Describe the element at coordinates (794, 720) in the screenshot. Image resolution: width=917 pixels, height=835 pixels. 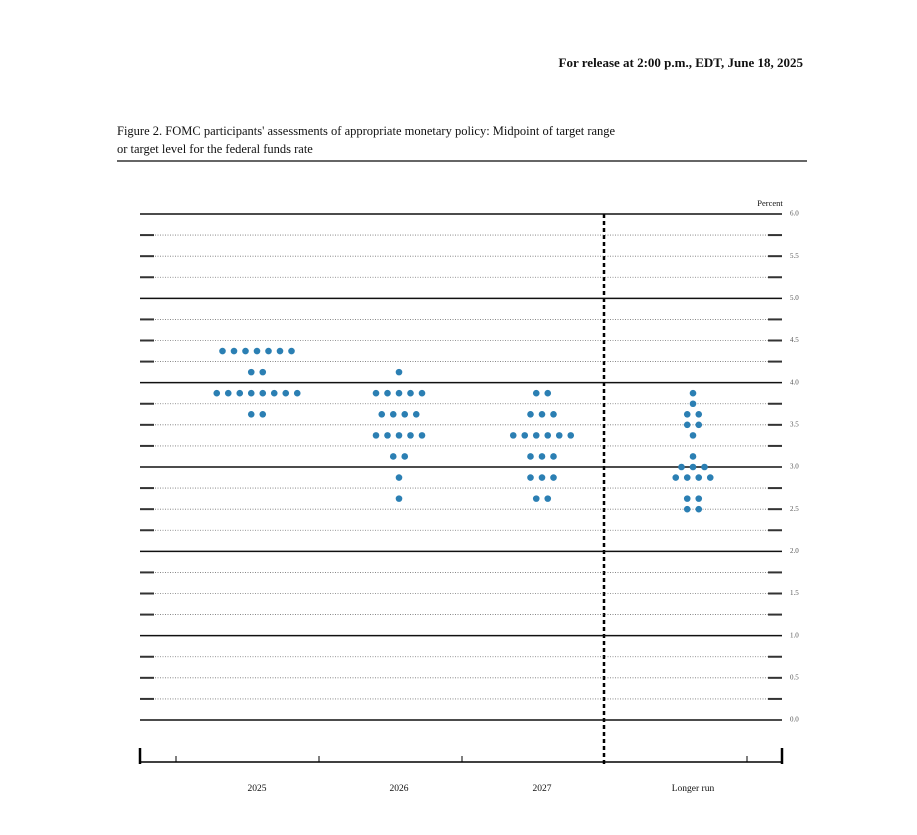
I see `y-tick-label: 0.0` at that location.